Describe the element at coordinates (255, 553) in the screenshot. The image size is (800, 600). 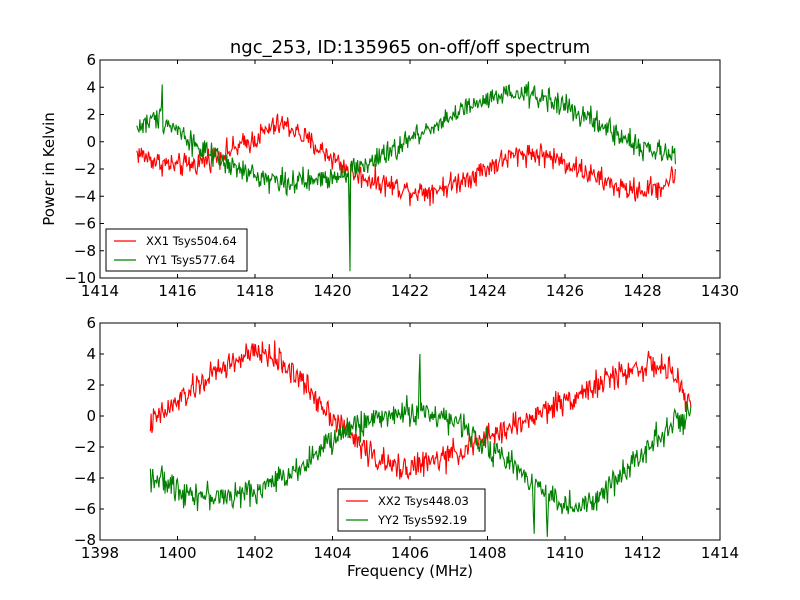
I see `x-tick-label: 1402` at that location.